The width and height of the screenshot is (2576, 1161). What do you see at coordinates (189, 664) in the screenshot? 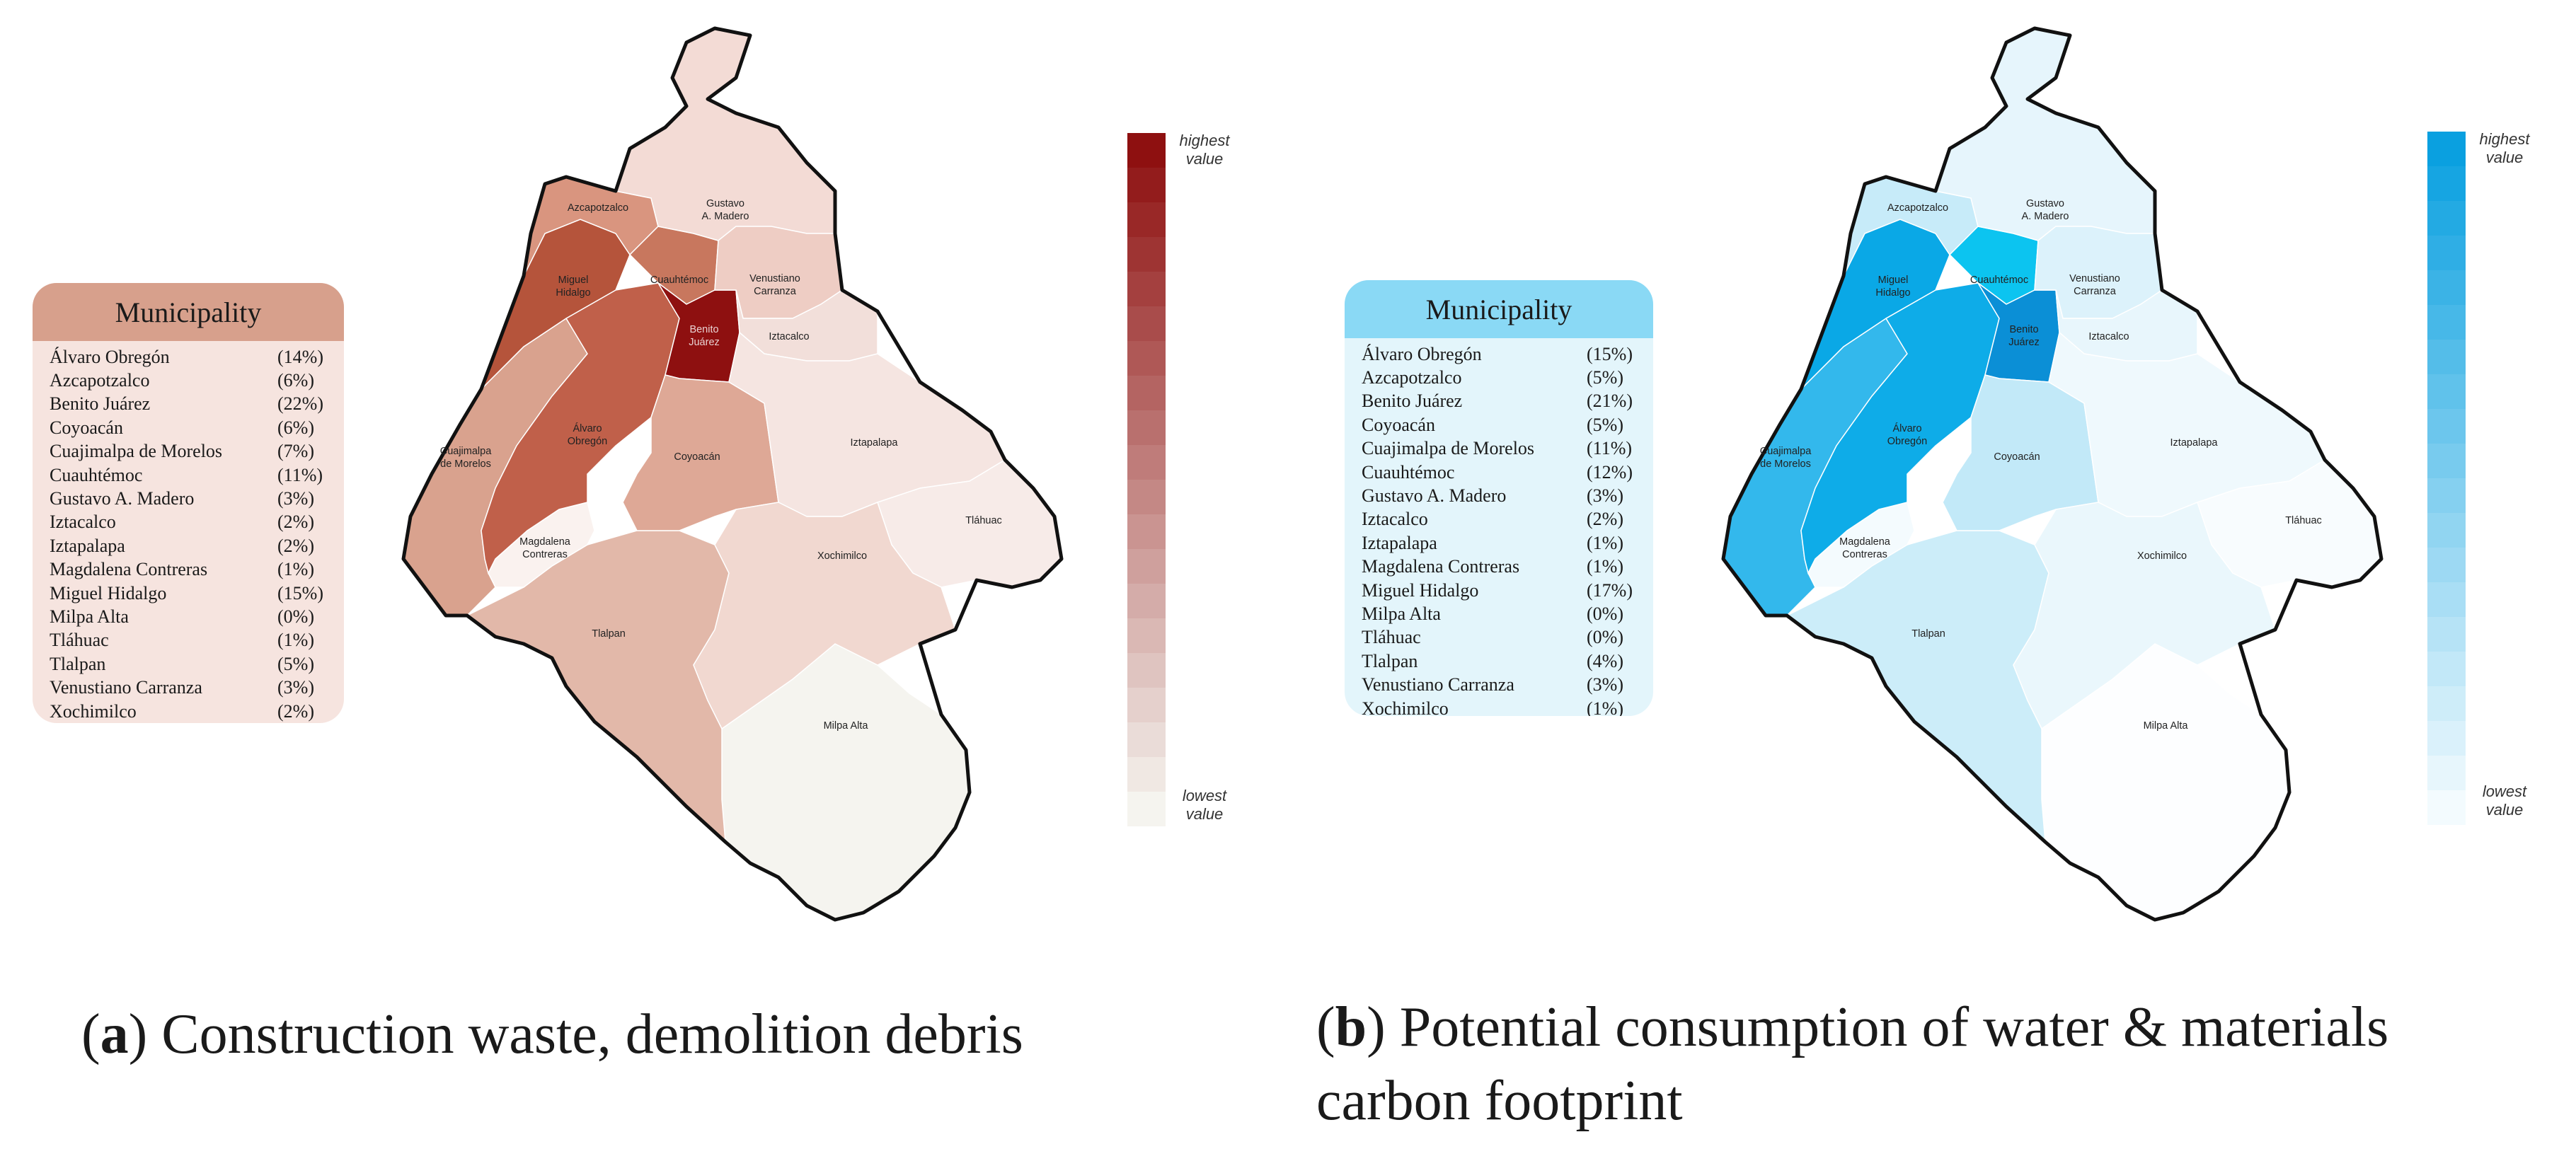
I see `legend-row: Tlalpan (5%)` at bounding box center [189, 664].